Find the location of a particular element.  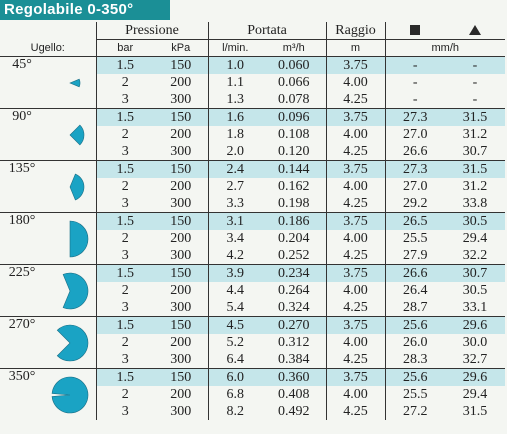

cell-sq: 25.6 is located at coordinates (415, 325).